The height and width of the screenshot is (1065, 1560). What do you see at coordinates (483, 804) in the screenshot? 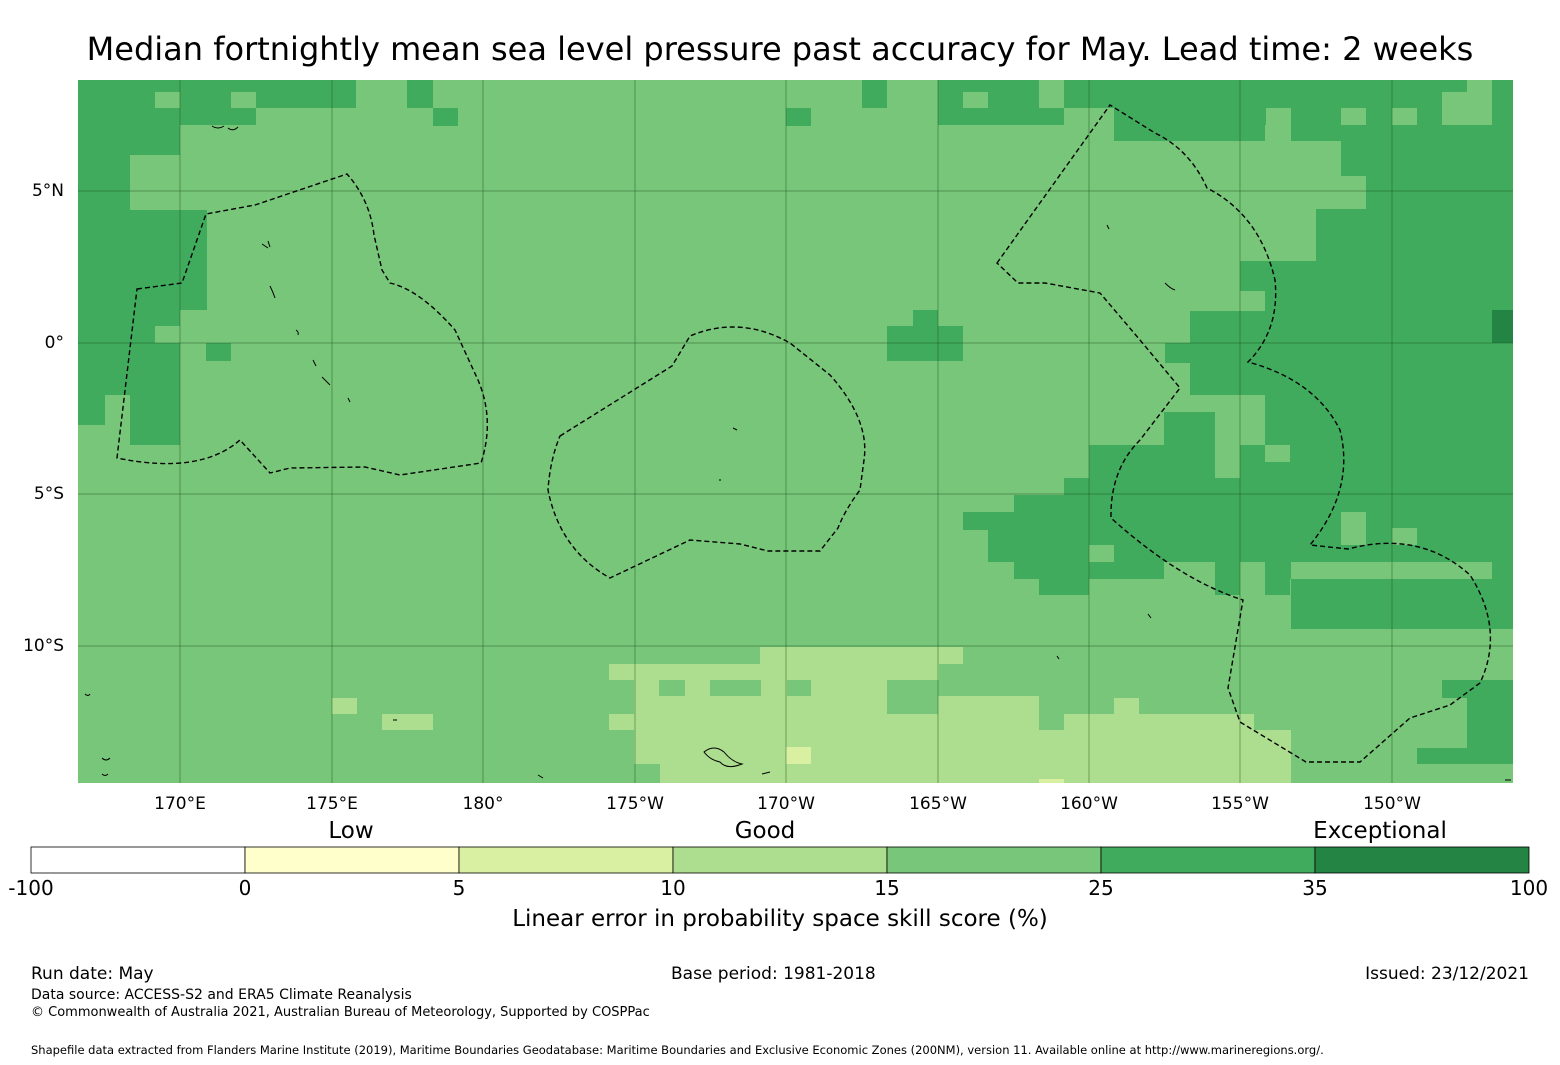
I see `lon-label: 180°` at bounding box center [483, 804].